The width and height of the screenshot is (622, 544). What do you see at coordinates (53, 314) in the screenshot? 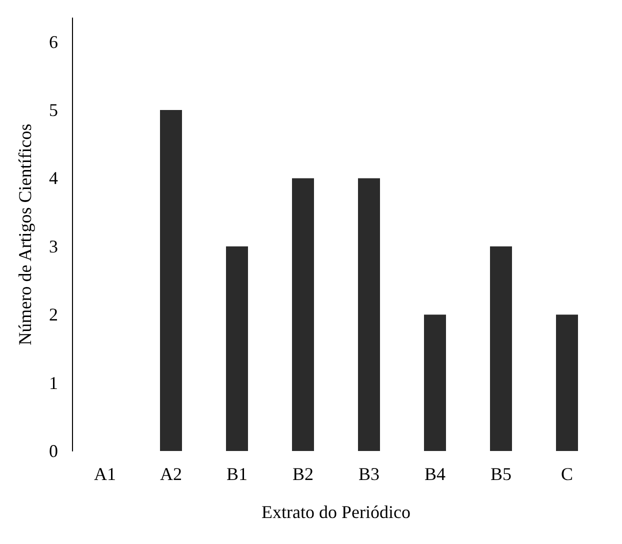
I see `y-tick-label: 2` at bounding box center [53, 314].